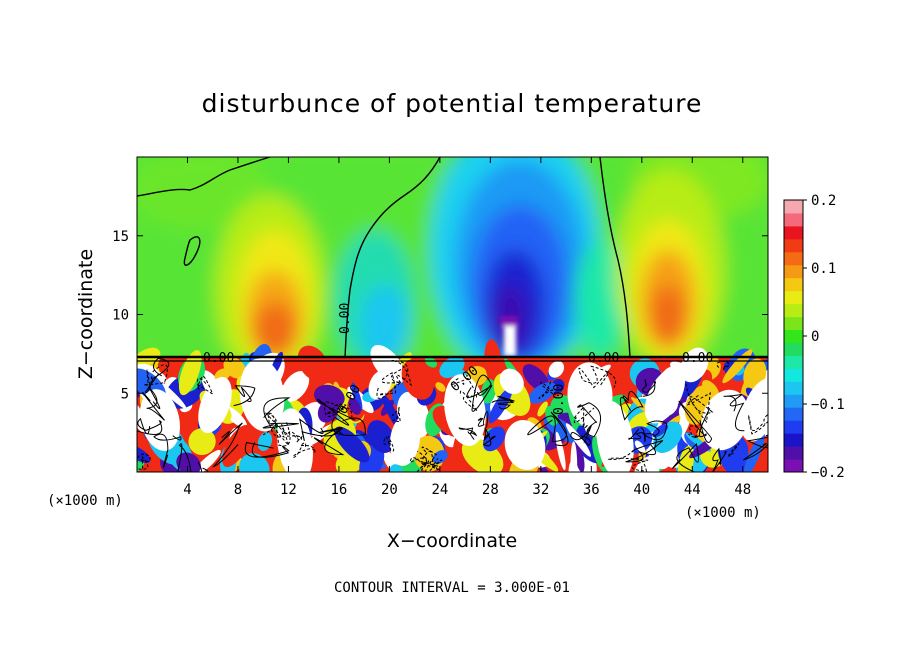 The width and height of the screenshot is (904, 654). Describe the element at coordinates (591, 490) in the screenshot. I see `x-tick-label: 36` at that location.